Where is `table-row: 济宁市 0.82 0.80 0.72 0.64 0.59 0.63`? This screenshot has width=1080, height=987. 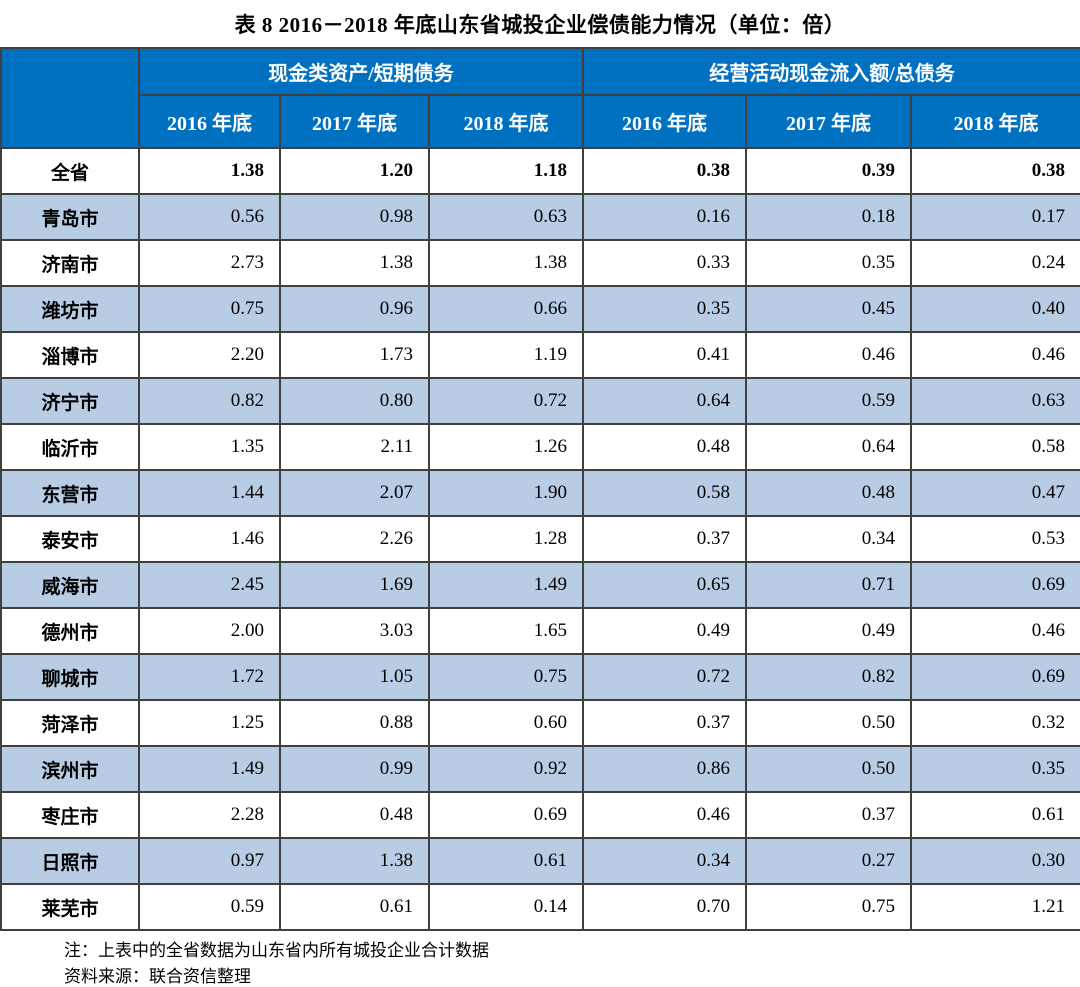
table-row: 济宁市 0.82 0.80 0.72 0.64 0.59 0.63 is located at coordinates (540, 401).